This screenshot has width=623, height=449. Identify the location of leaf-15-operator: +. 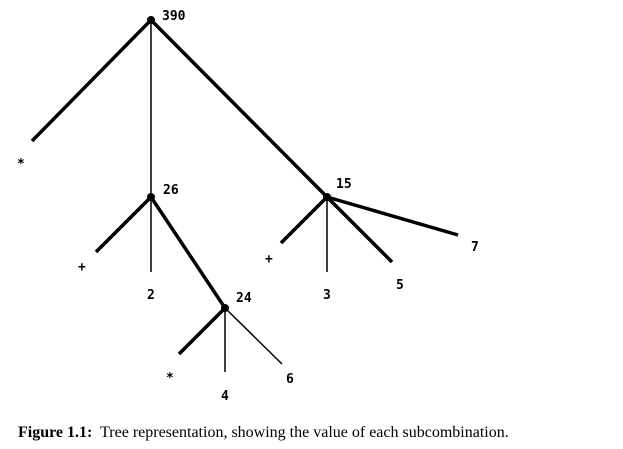
(269, 259).